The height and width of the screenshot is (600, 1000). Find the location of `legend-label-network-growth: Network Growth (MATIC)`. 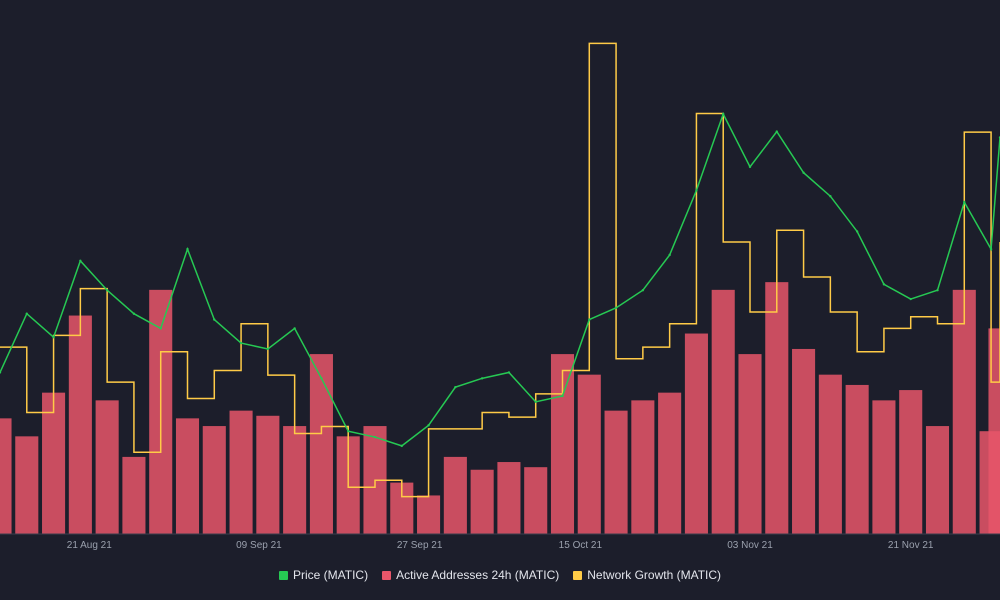

legend-label-network-growth: Network Growth (MATIC) is located at coordinates (654, 575).